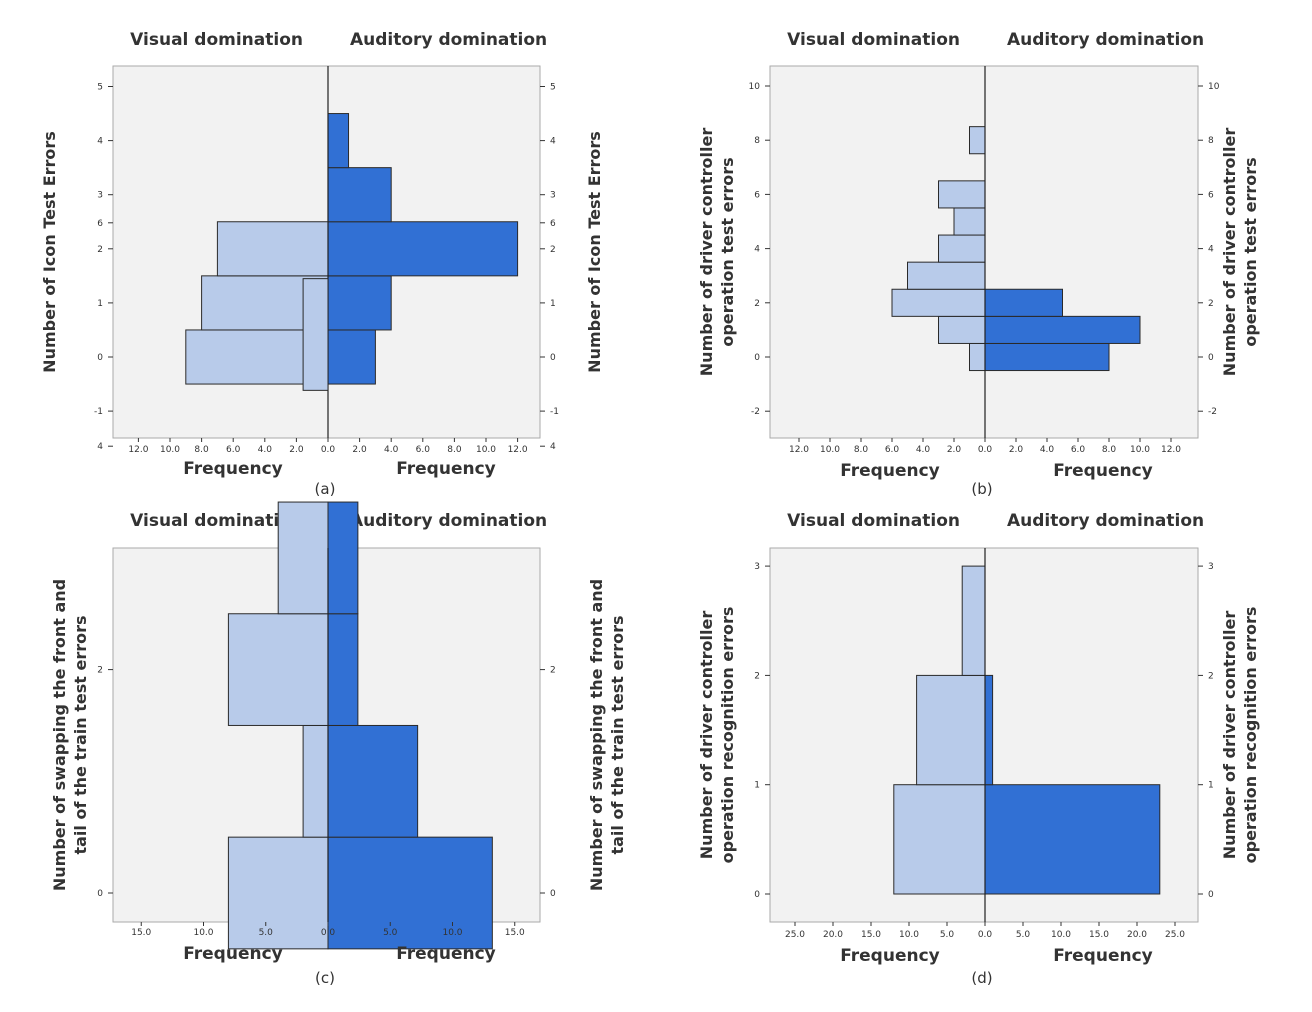 The width and height of the screenshot is (1312, 1012). Describe the element at coordinates (325, 978) in the screenshot. I see `panel-label: (c)` at that location.